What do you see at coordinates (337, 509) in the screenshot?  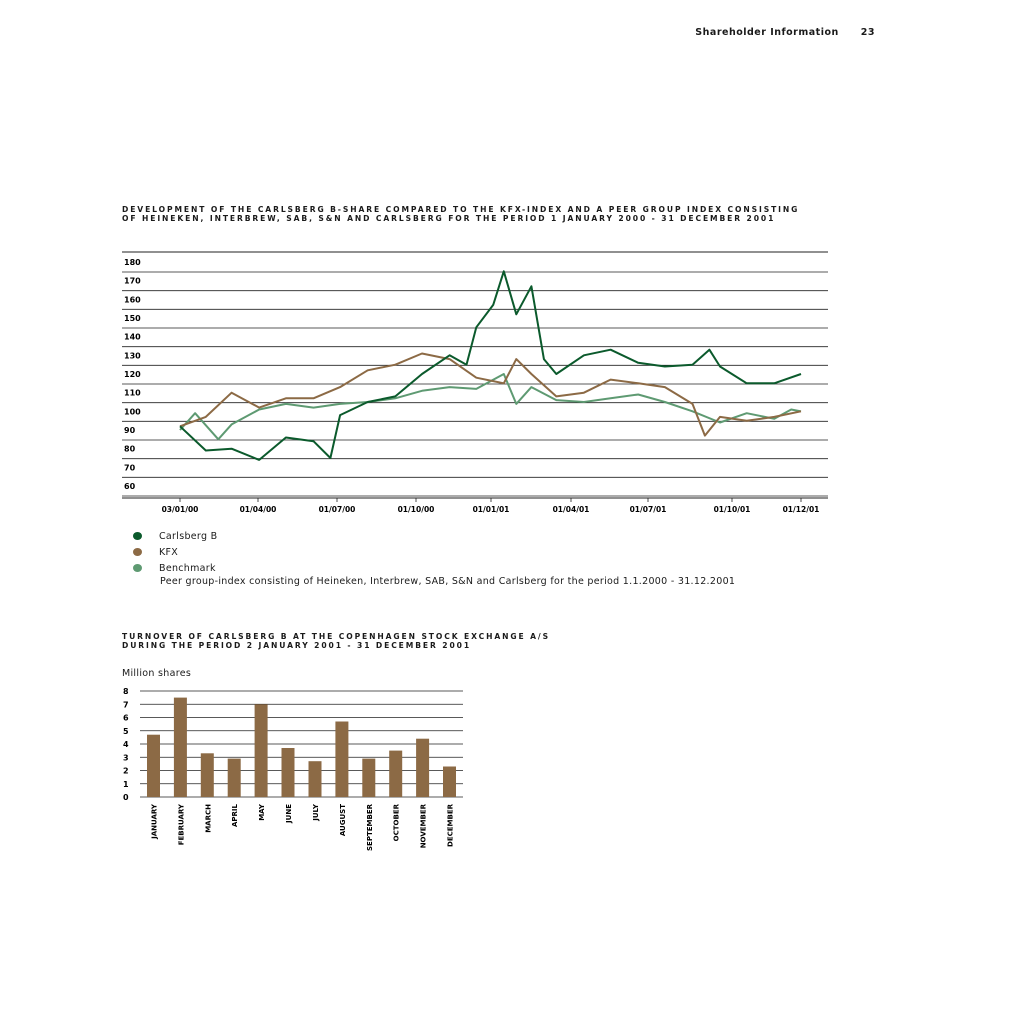 I see `x-tick-label: 01/07/00` at bounding box center [337, 509].